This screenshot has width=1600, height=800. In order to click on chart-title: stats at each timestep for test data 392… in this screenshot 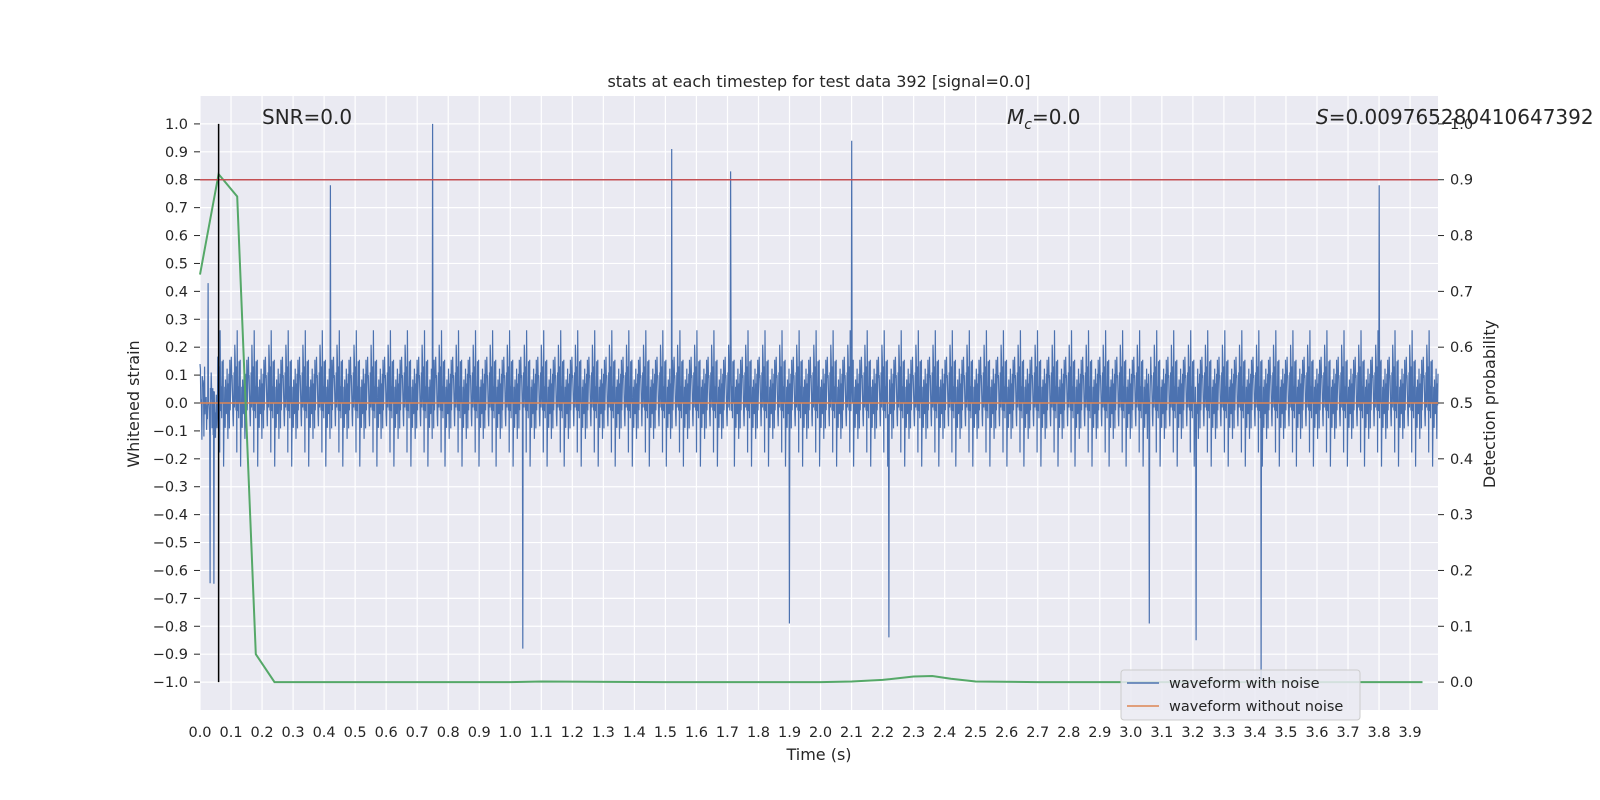, I will do `click(818, 81)`.